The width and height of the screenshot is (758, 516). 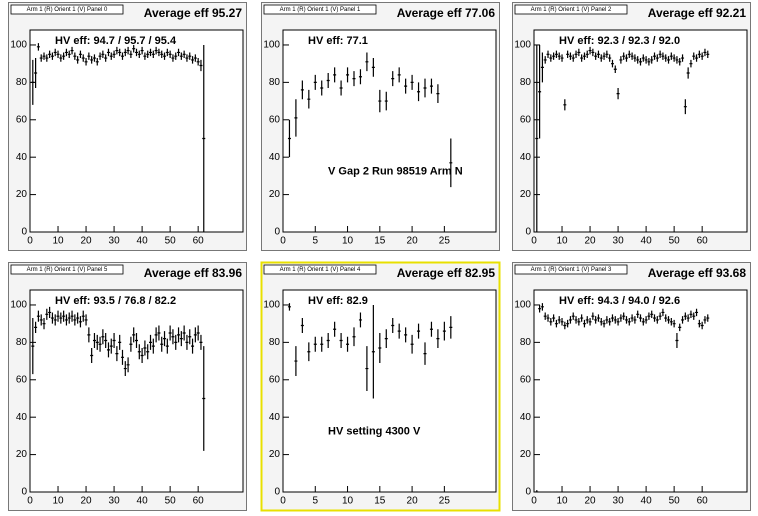 What do you see at coordinates (58, 501) in the screenshot?
I see `x-tick-label: 10` at bounding box center [58, 501].